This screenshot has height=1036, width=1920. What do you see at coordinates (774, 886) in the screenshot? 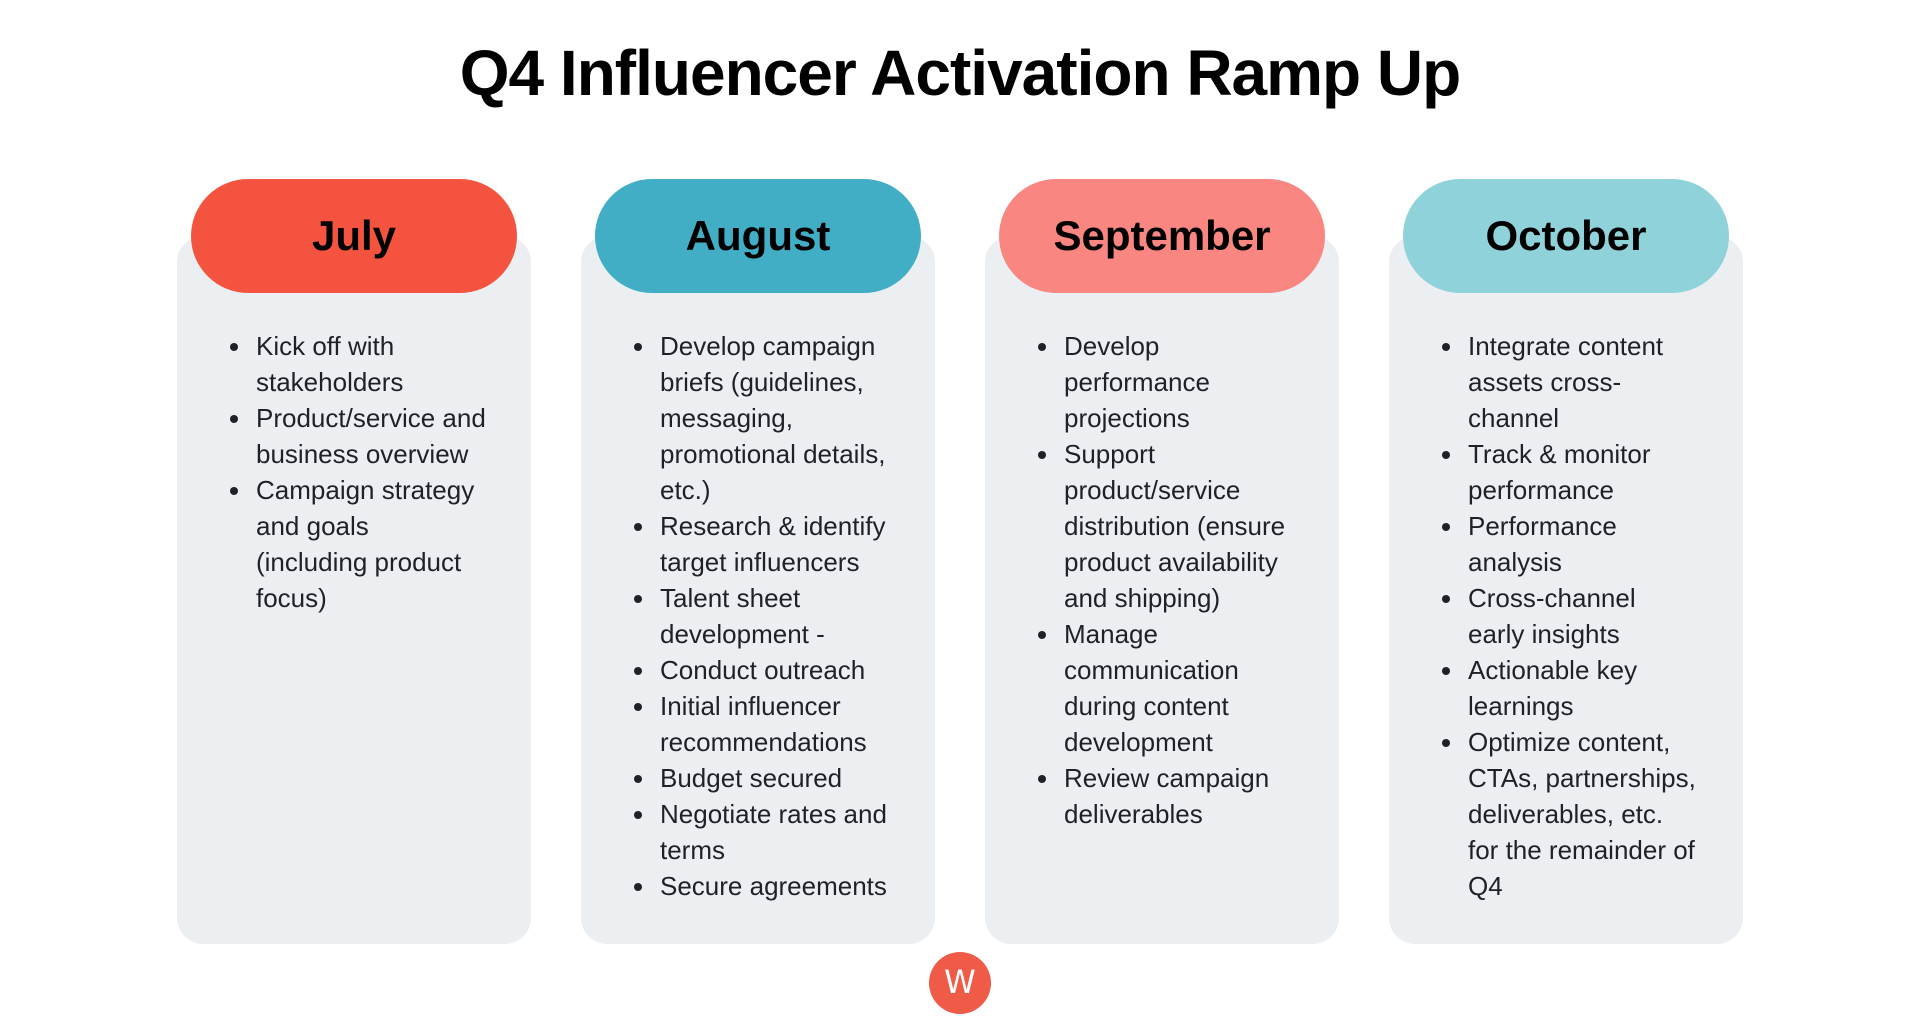
I see `list-item: Secure agreements` at bounding box center [774, 886].